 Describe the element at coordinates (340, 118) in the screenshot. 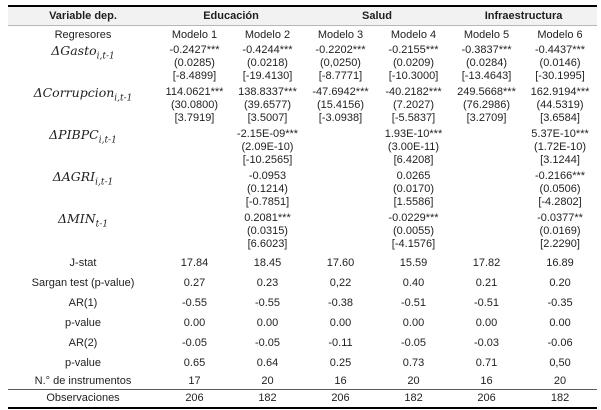

I see `tstat-line: [-3.0938]` at that location.